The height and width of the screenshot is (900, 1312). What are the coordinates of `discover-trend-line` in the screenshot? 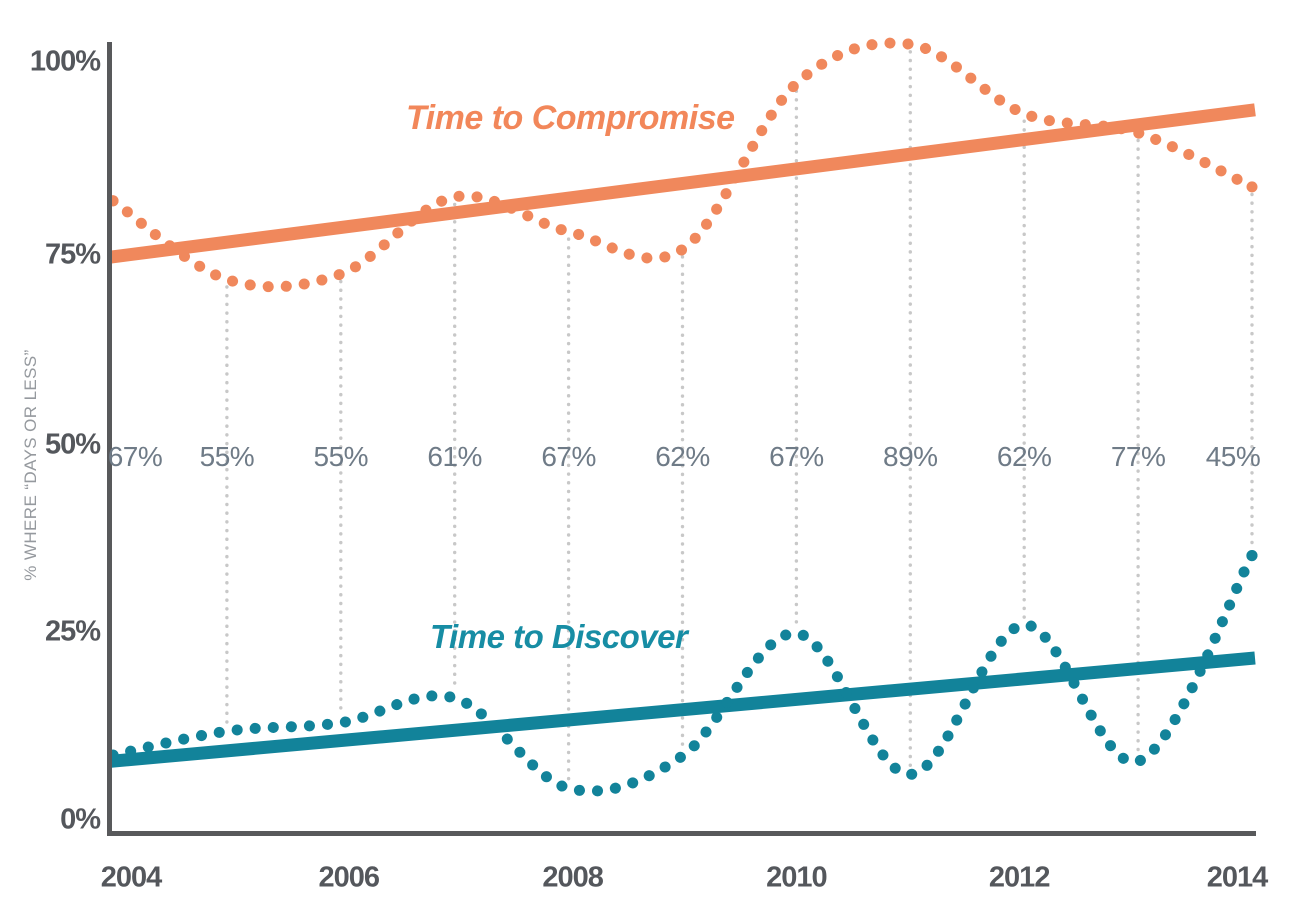 It's located at (683, 709).